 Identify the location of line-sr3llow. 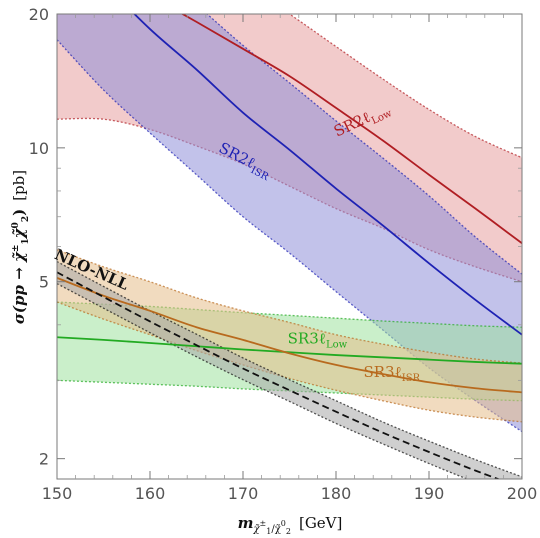
(289, 350).